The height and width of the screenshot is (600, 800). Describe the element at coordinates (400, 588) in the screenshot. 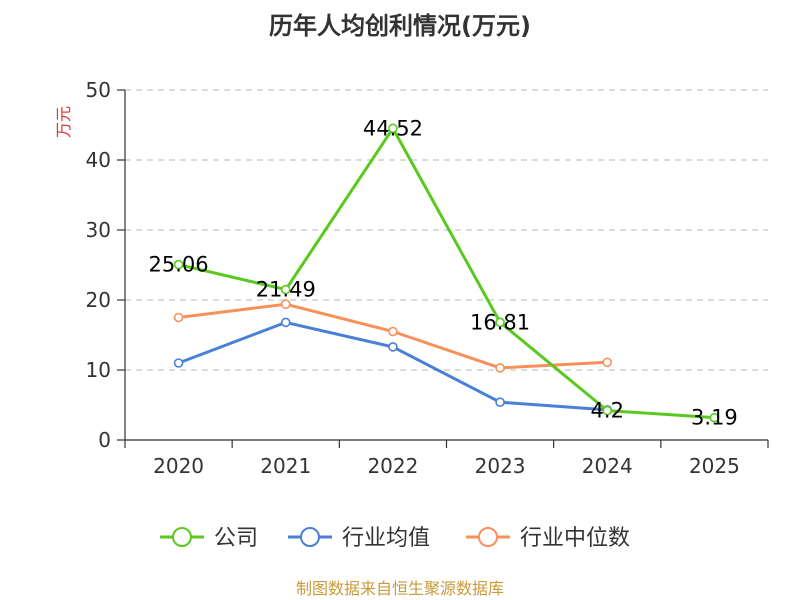

I see `source-note: 制图数据来自恒生聚源数据库` at that location.